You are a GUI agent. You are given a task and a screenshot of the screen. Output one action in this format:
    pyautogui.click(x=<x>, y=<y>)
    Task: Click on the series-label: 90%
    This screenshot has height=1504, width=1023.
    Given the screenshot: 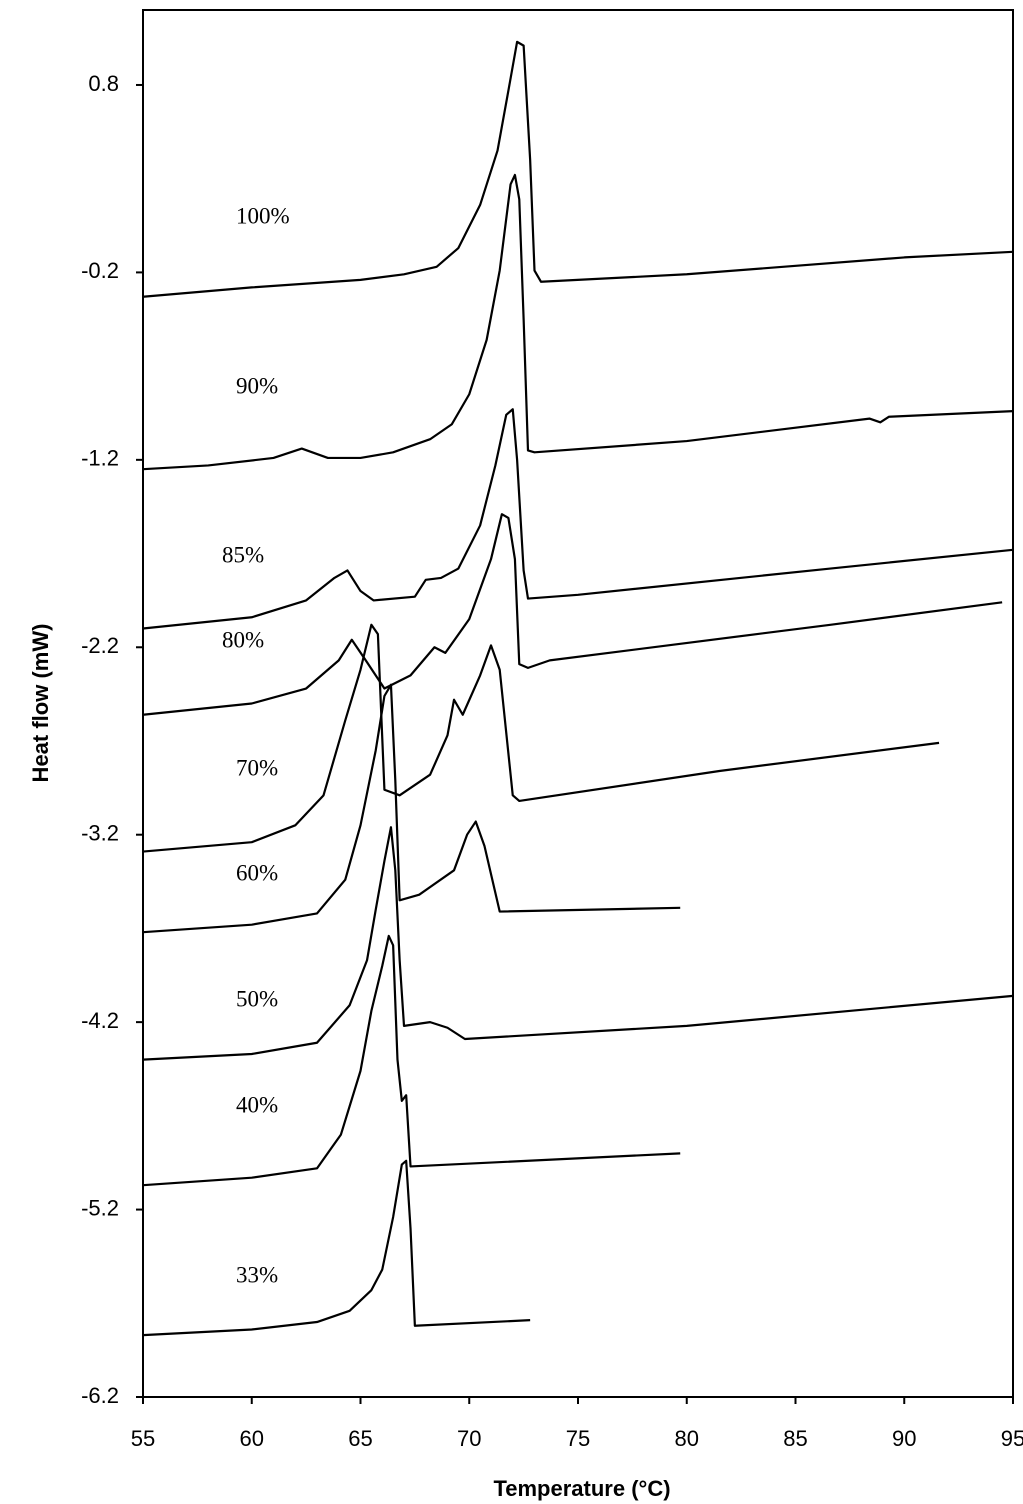 What is the action you would take?
    pyautogui.click(x=257, y=385)
    